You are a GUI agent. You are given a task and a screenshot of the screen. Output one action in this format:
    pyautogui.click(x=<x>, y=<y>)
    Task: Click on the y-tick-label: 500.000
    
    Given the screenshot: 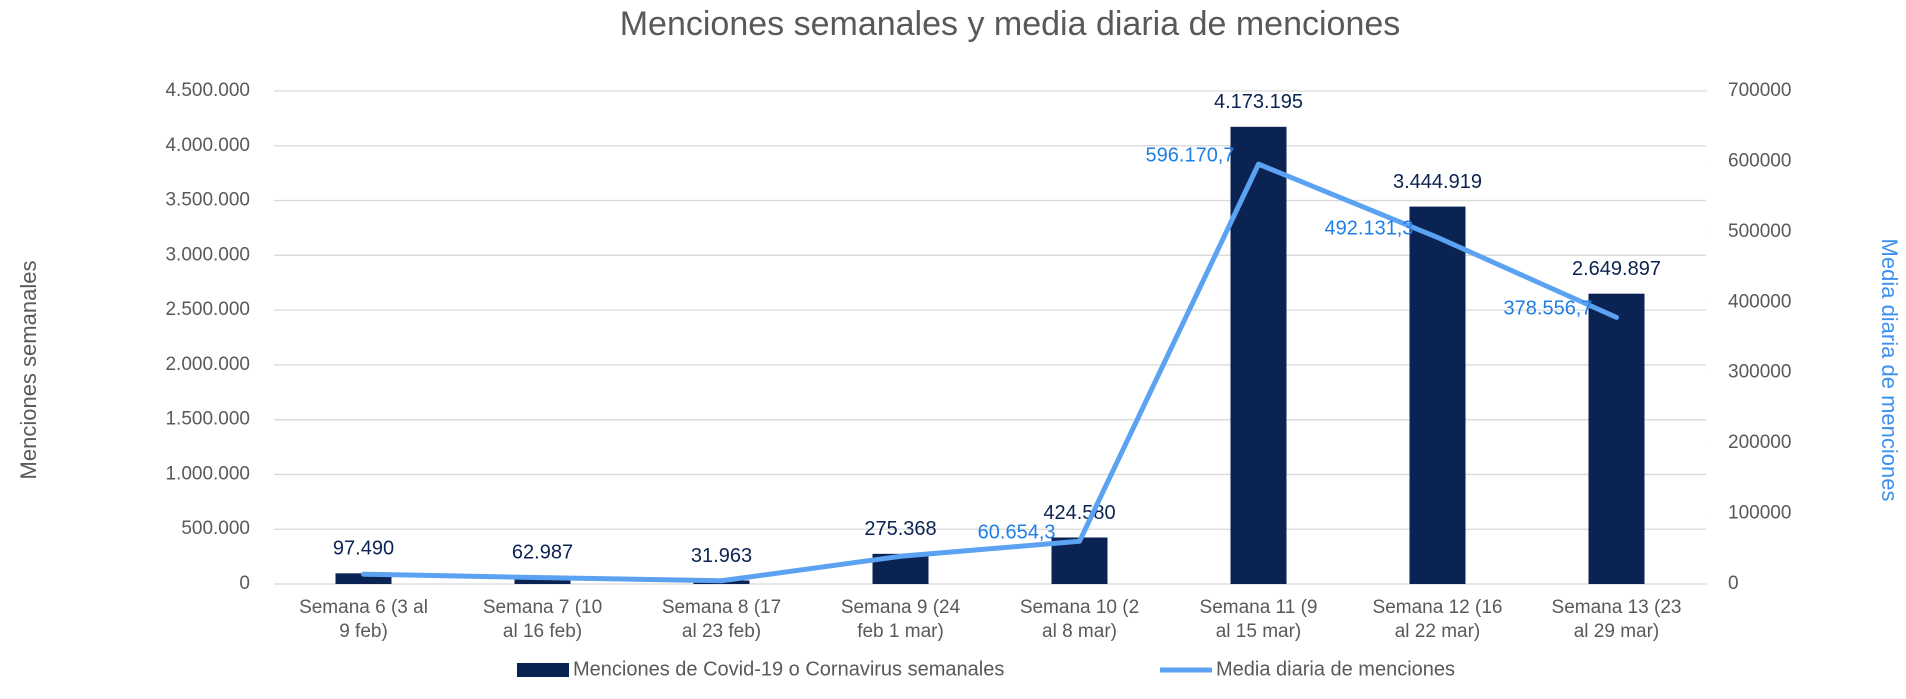 What is the action you would take?
    pyautogui.click(x=215, y=528)
    